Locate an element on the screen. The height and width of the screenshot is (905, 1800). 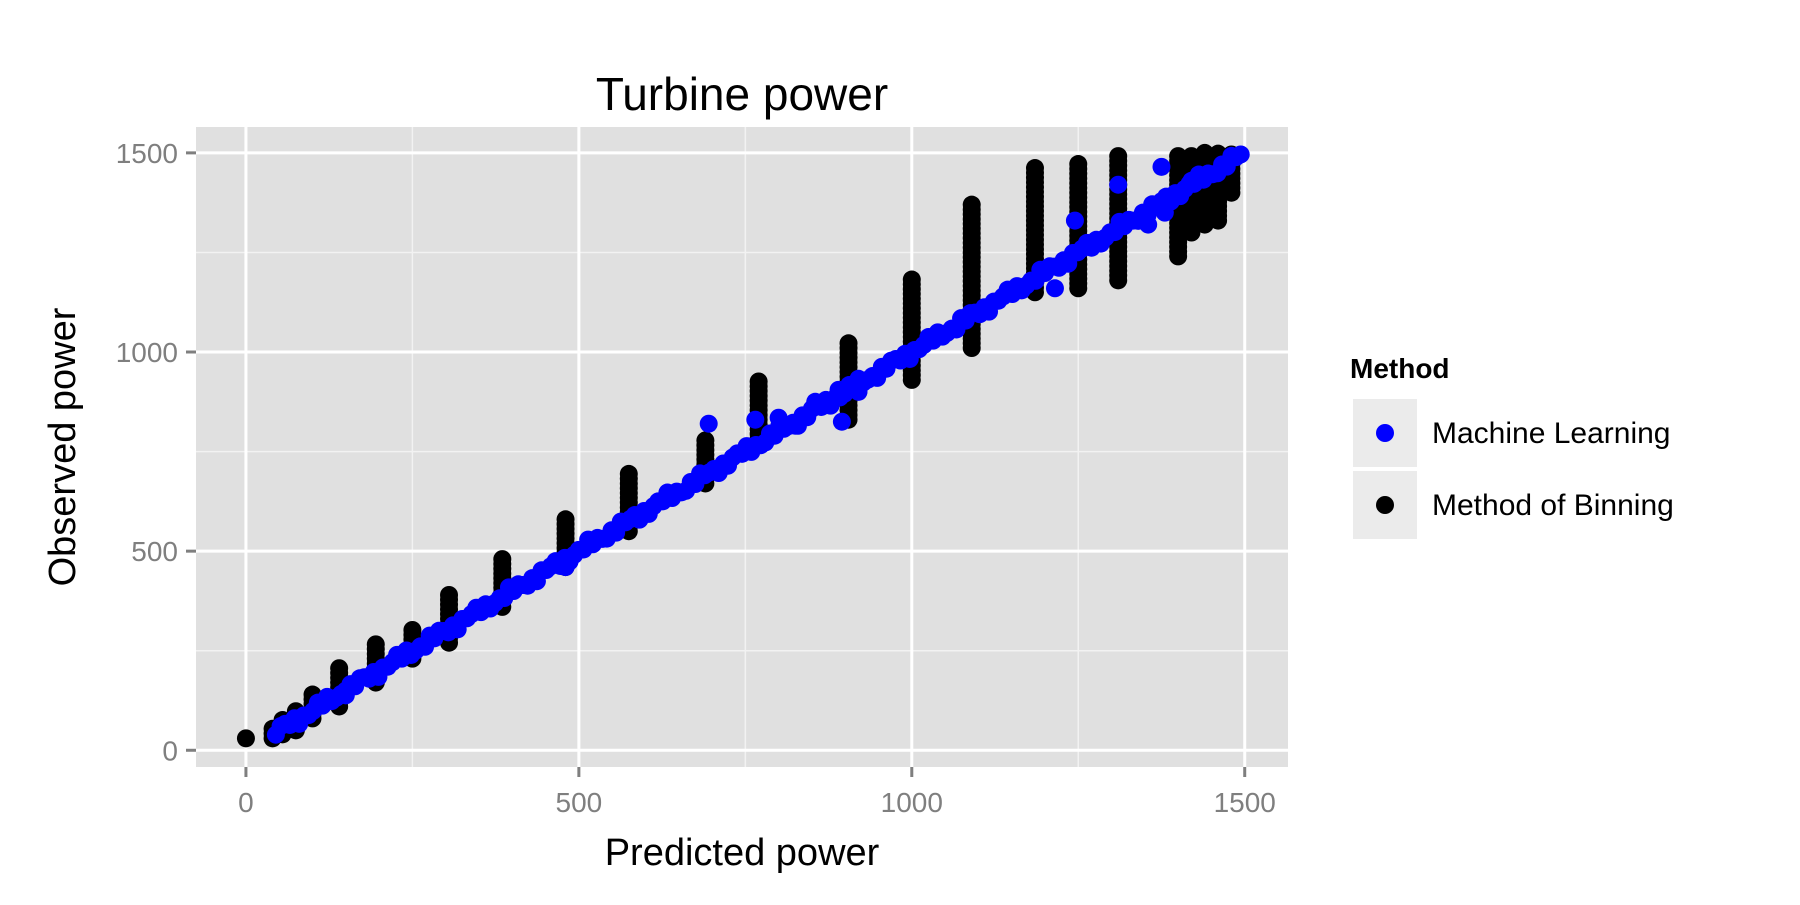
y-axis-tick-labels: 0 500 1000 1500 is located at coordinates (147, 452).